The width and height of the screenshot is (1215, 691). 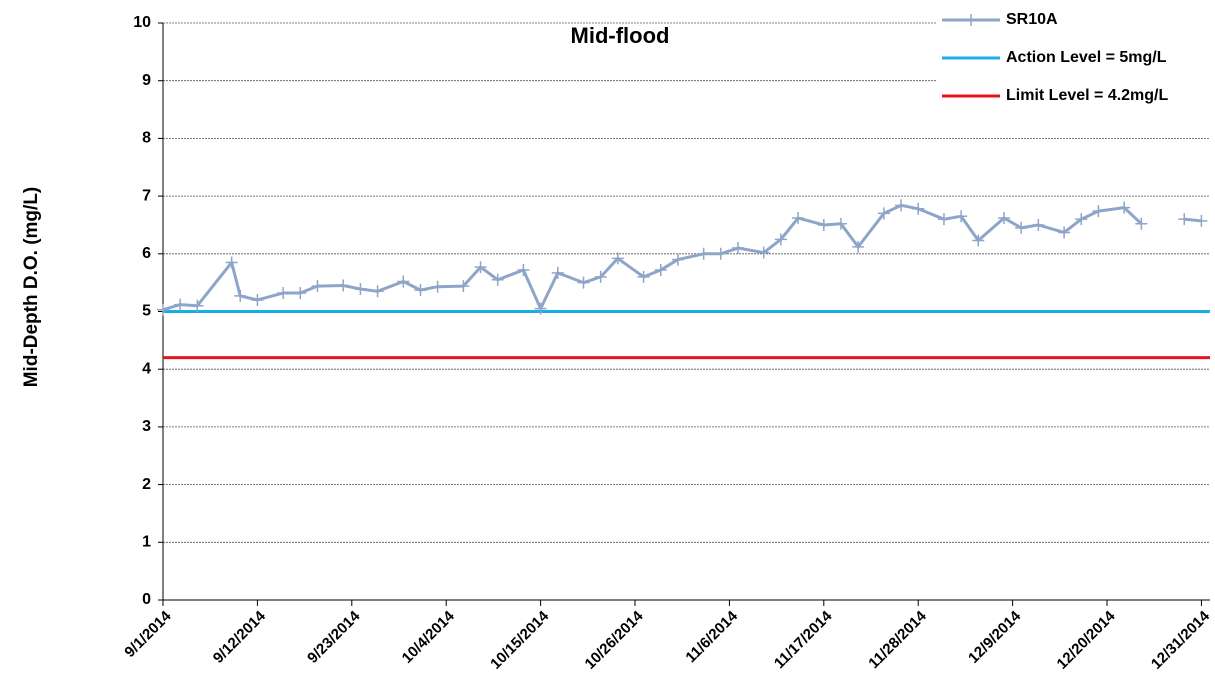 What do you see at coordinates (897, 639) in the screenshot?
I see `x-tick-label: 11/28/2014` at bounding box center [897, 639].